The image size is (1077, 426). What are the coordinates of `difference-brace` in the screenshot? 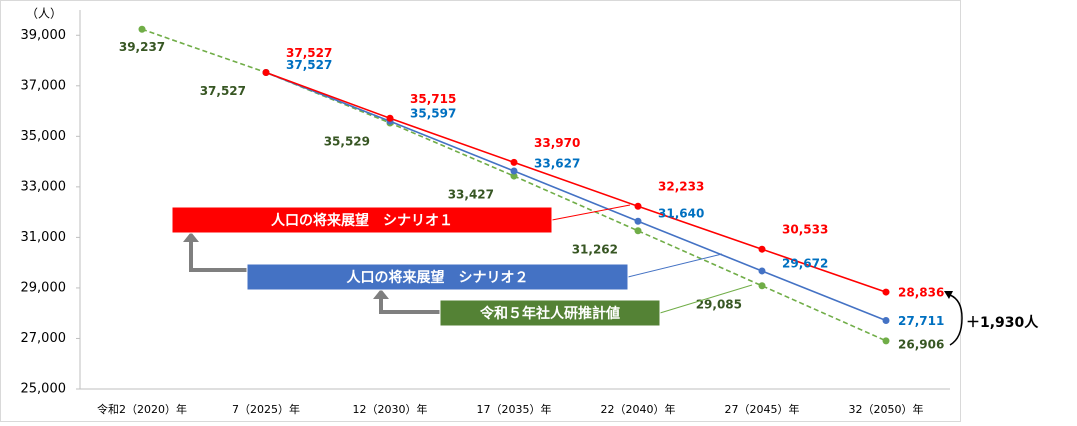 It's located at (956, 320).